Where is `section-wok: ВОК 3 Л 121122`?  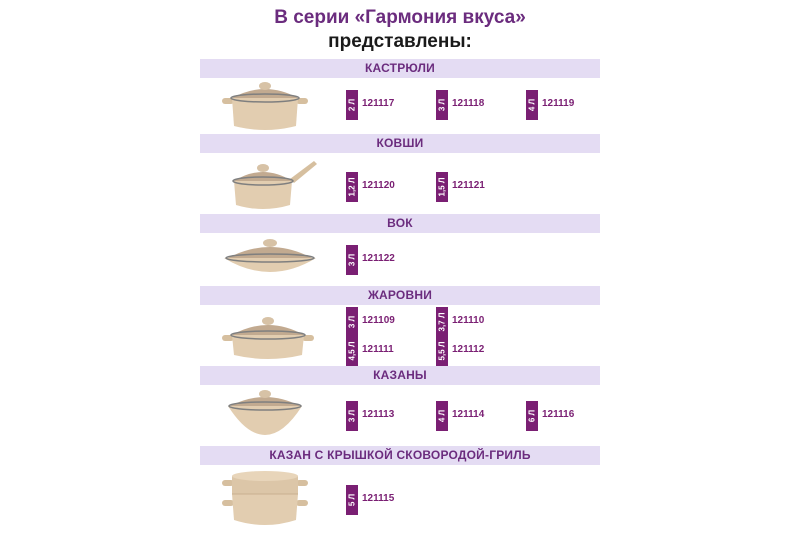
section-wok: ВОК 3 Л 121122 is located at coordinates (400, 250).